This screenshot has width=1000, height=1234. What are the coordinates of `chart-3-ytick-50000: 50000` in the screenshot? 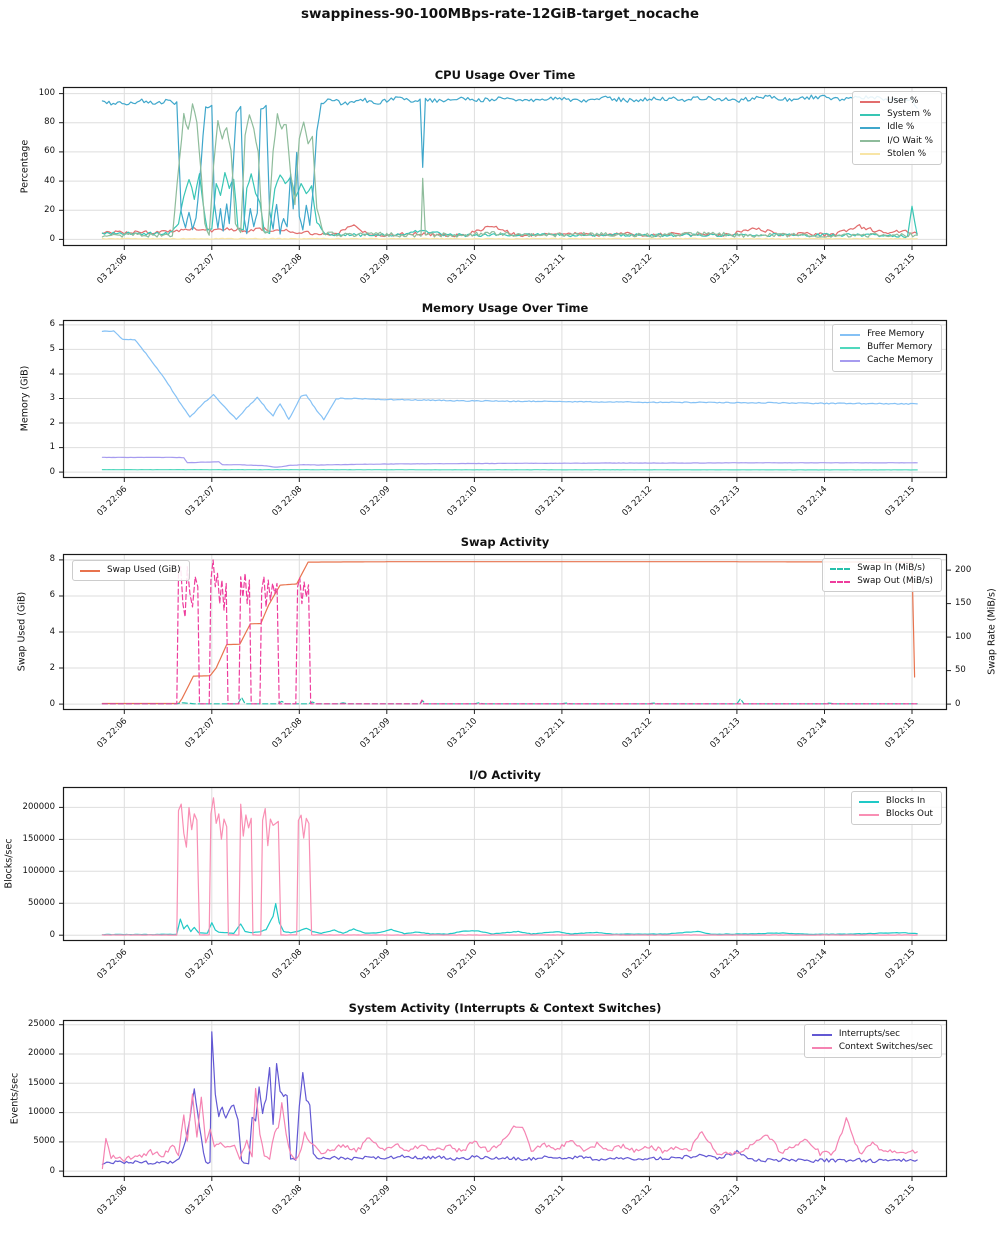 It's located at (41, 902).